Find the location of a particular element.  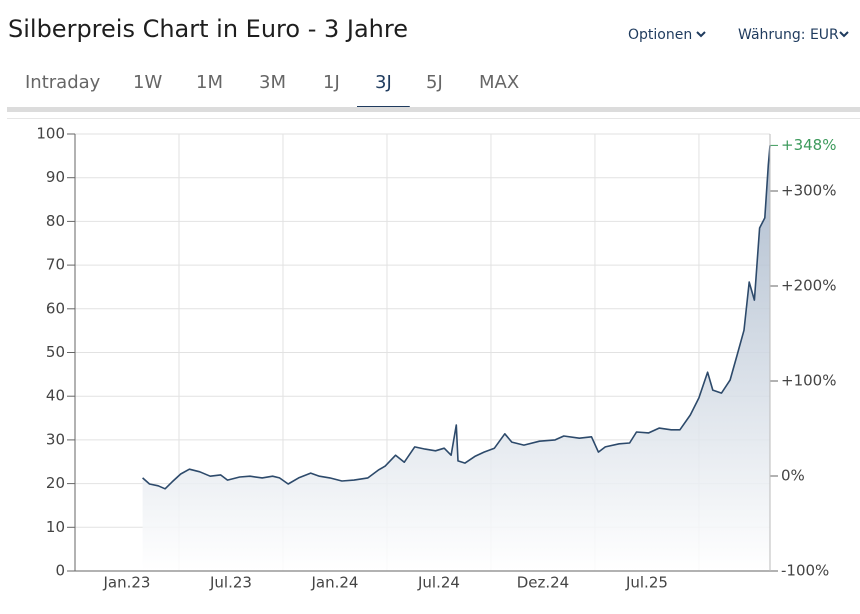

y2-tick-label: 0% is located at coordinates (793, 476).